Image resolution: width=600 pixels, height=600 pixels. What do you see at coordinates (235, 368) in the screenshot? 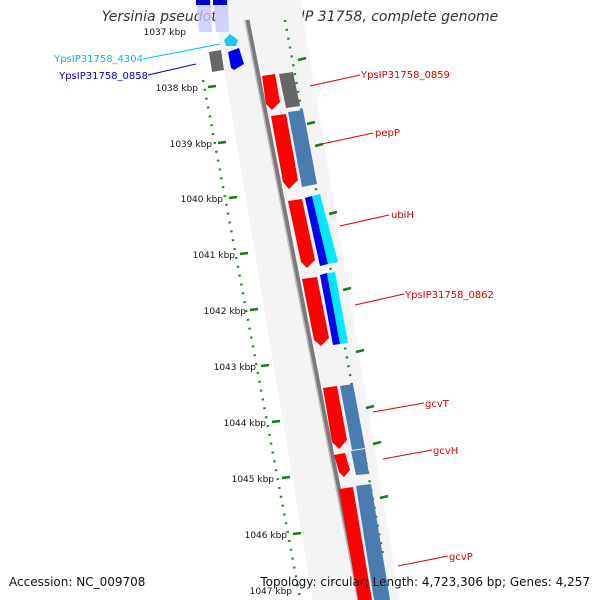
I see `kbp-label: 1043 kbp` at bounding box center [235, 368].